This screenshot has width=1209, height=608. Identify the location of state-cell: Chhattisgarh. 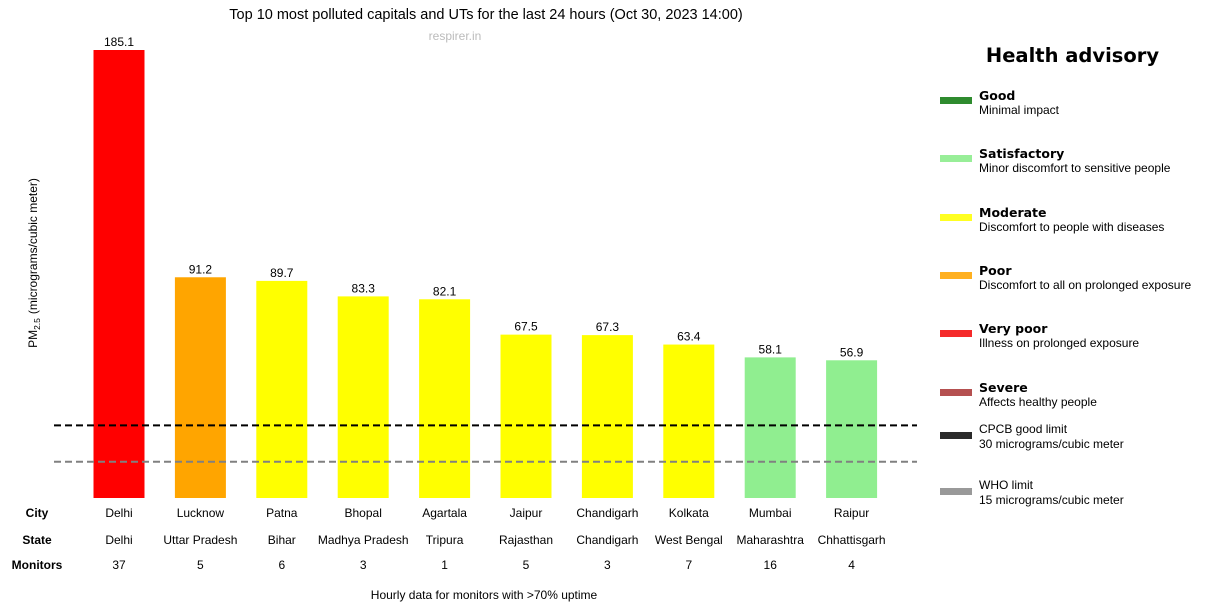
(852, 540).